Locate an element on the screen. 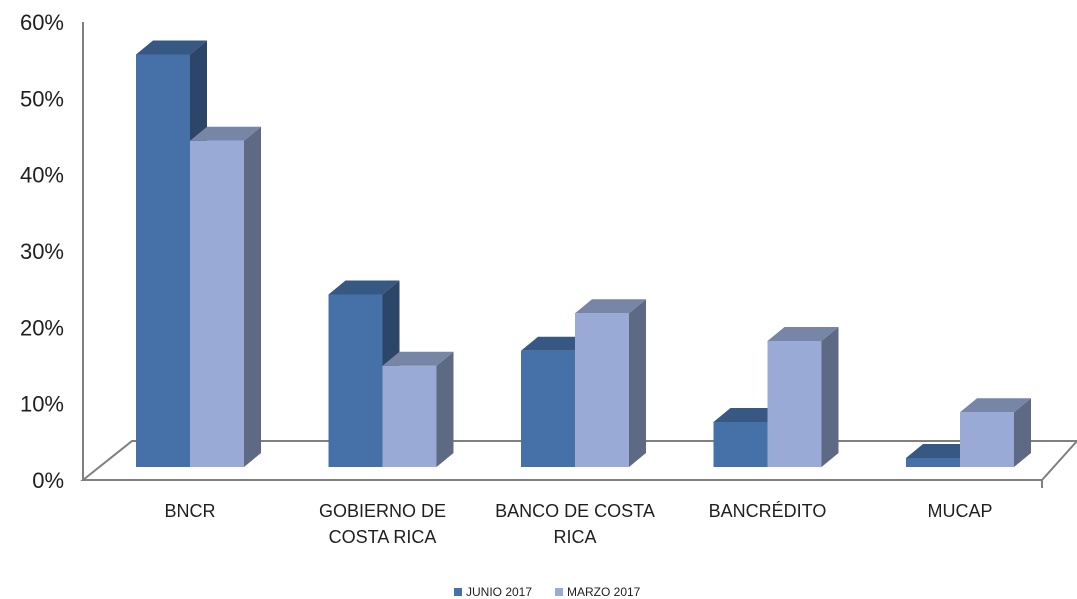  floor-plane is located at coordinates (578, 460).